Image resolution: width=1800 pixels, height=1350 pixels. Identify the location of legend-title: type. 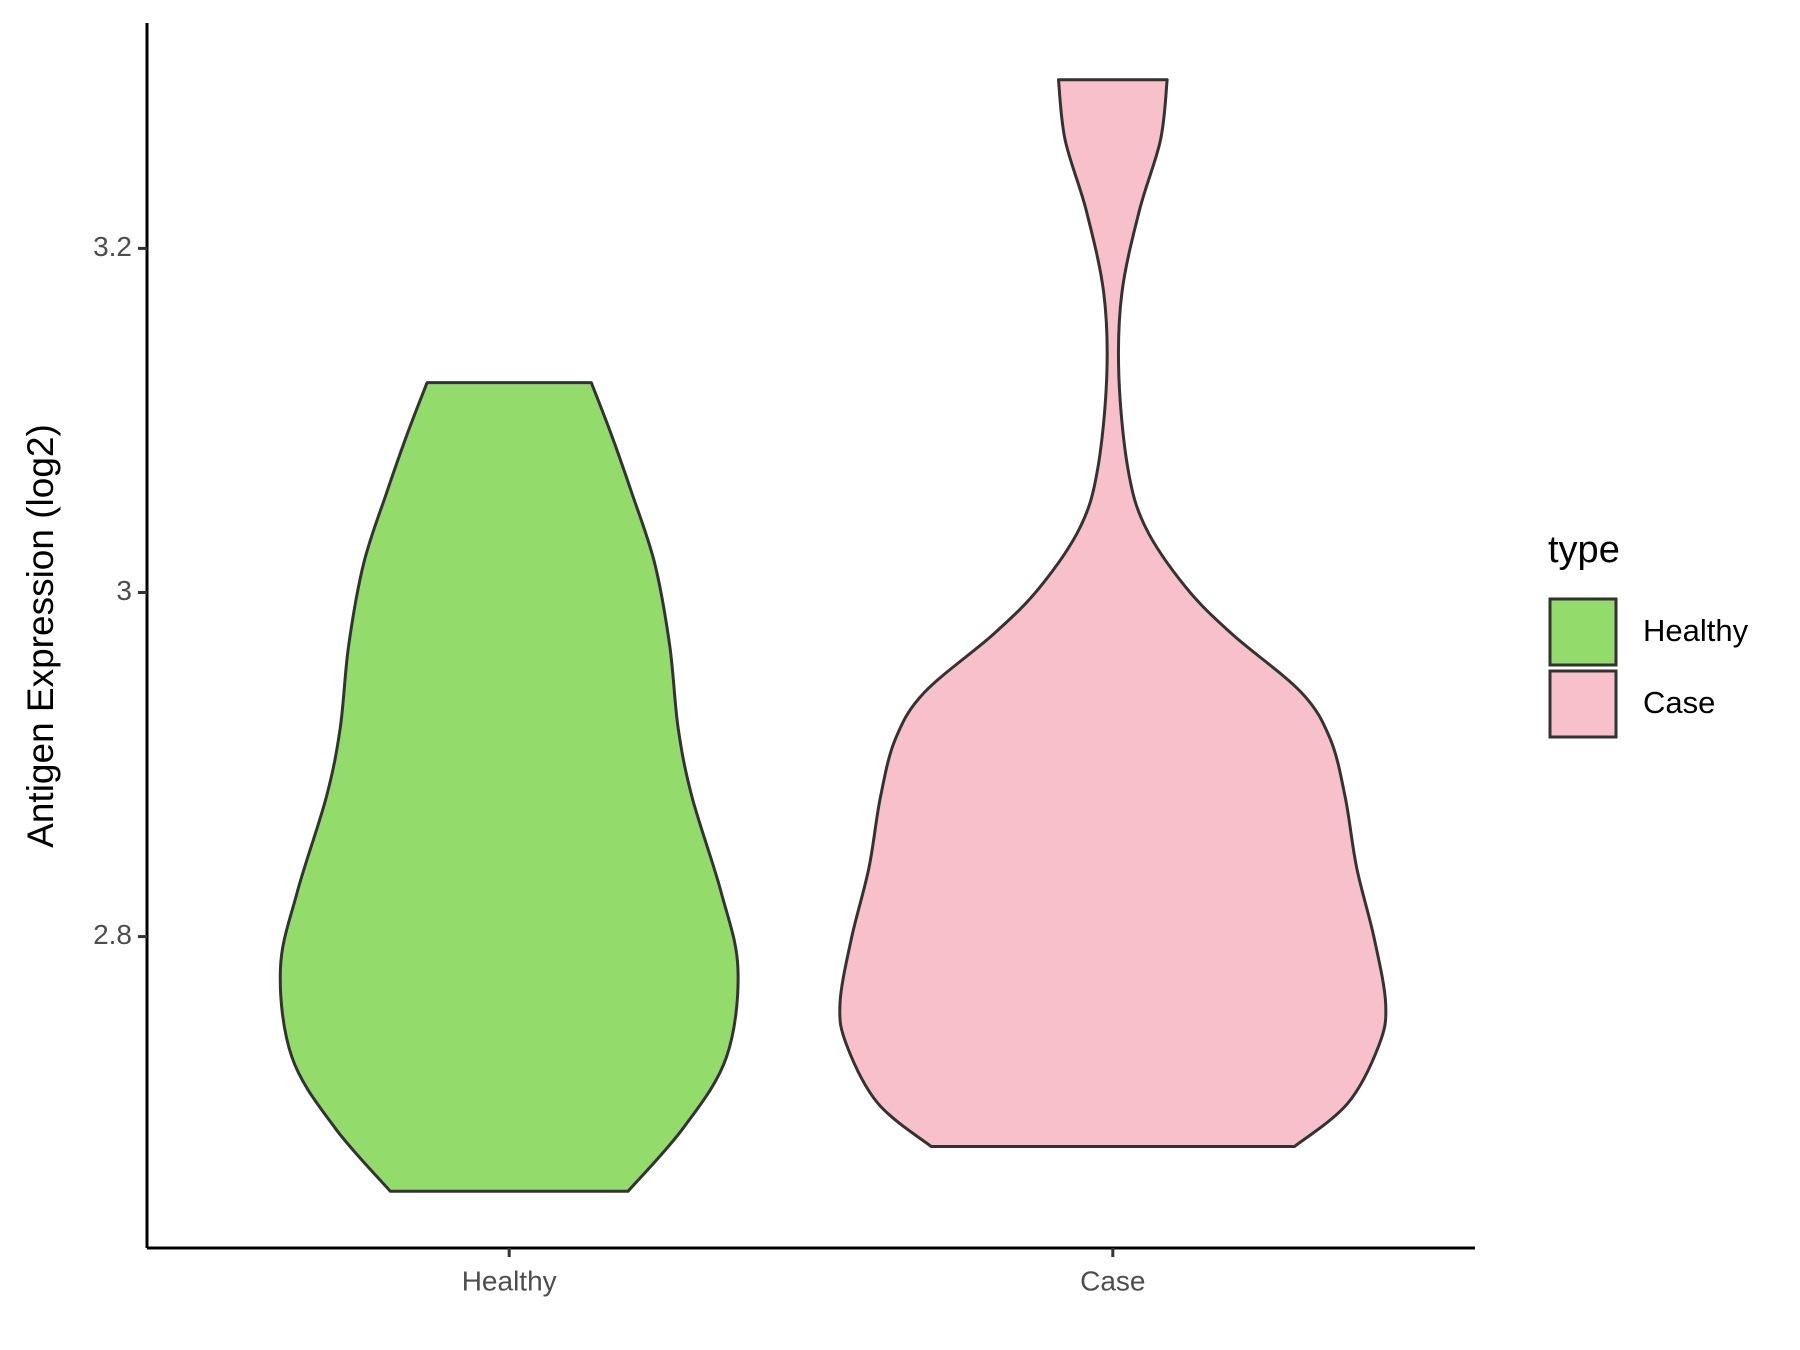
(1584, 550).